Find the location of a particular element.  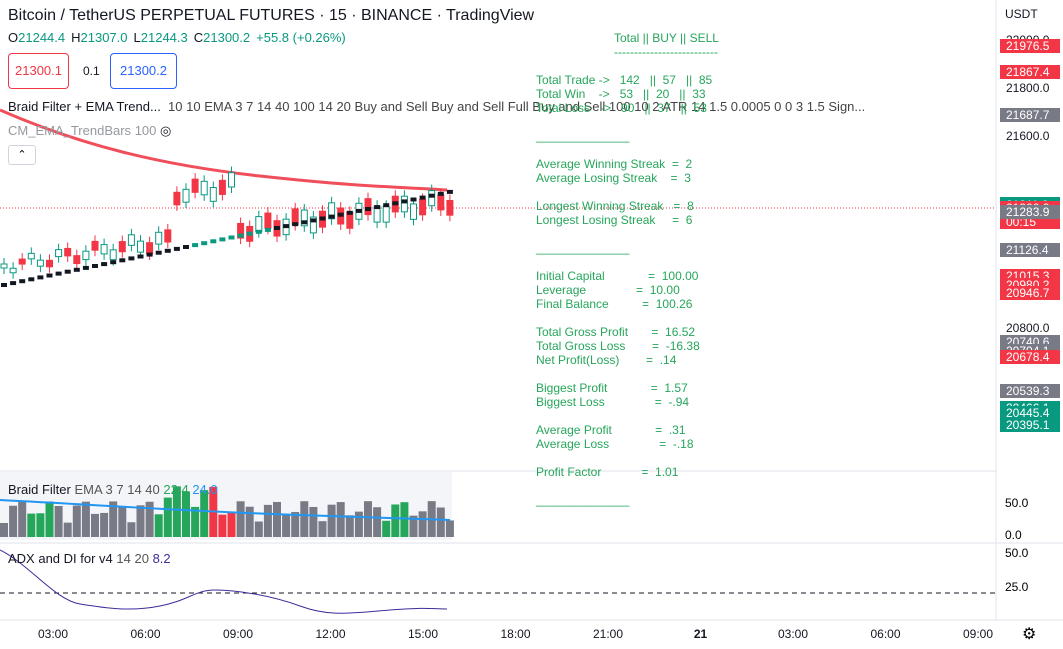

time-label: 06:00 is located at coordinates (145, 634).